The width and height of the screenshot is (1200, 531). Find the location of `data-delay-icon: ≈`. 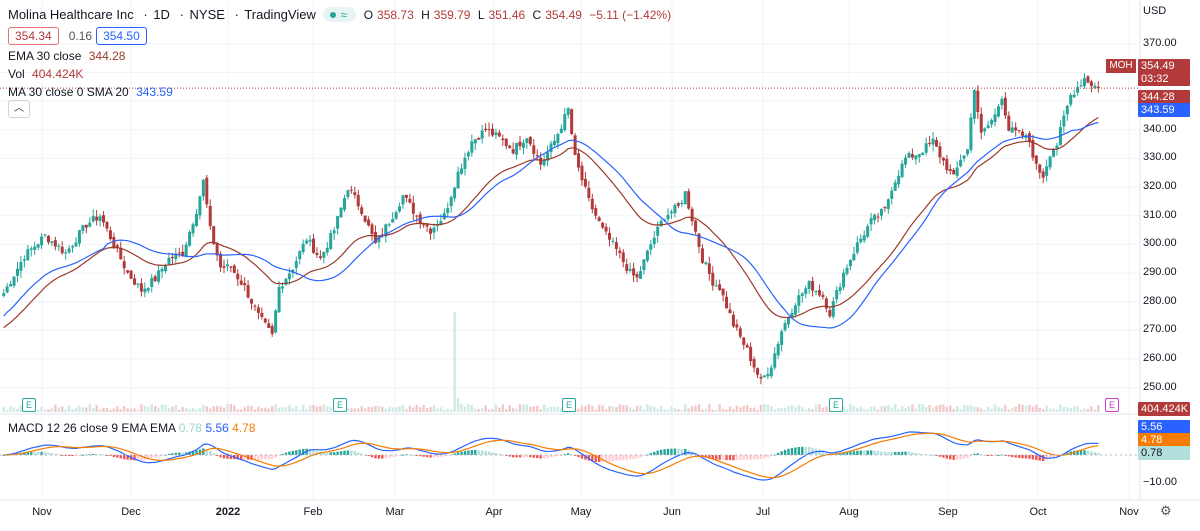

data-delay-icon: ≈ is located at coordinates (344, 15).